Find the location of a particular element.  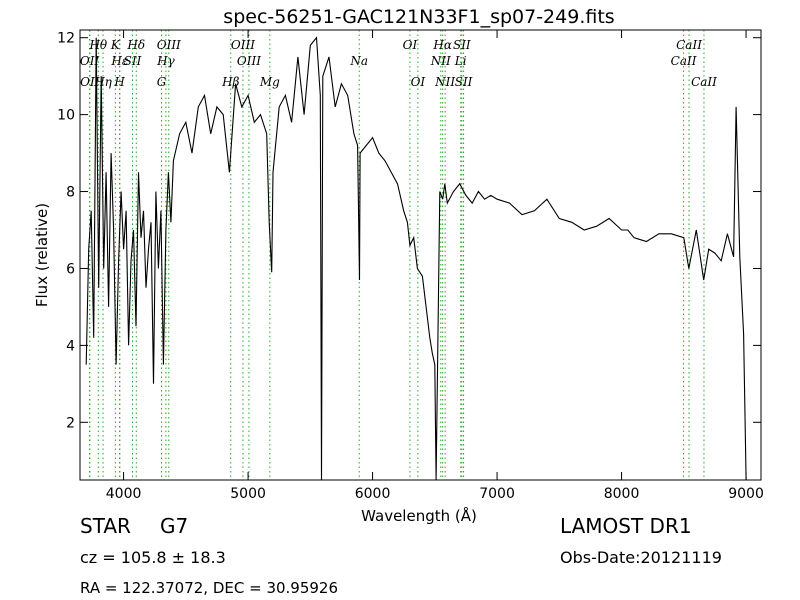

x-tick-label: 5000 is located at coordinates (248, 494).